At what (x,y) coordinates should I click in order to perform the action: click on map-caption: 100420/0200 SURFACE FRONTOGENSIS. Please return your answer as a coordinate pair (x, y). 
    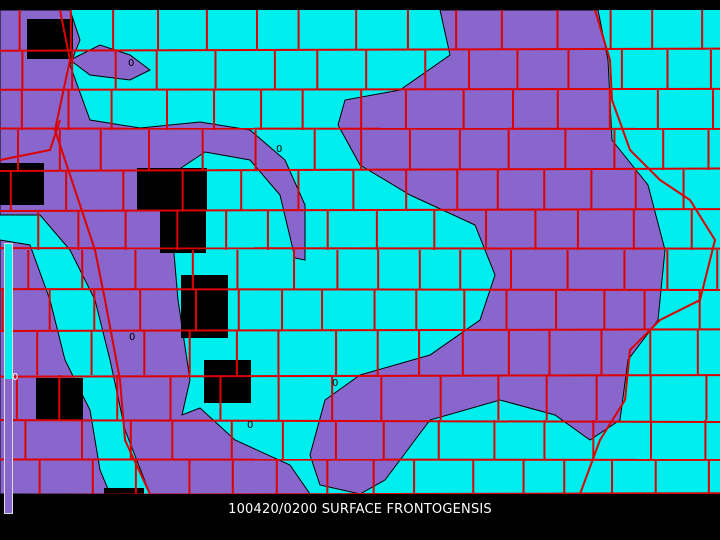
    Looking at the image, I should click on (360, 509).